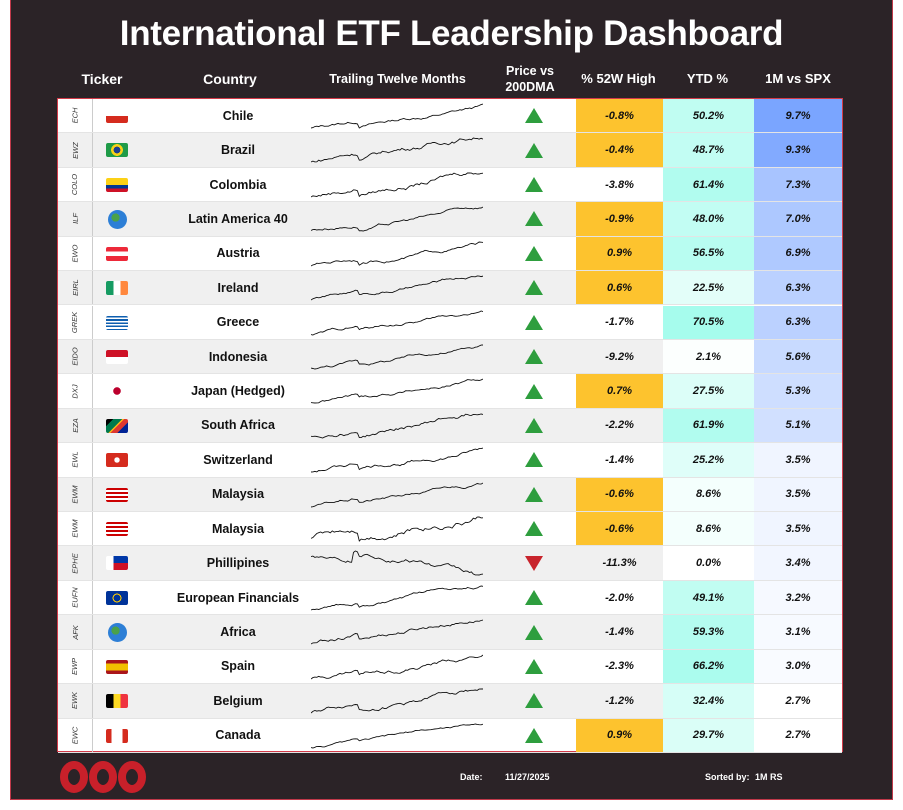  Describe the element at coordinates (708, 116) in the screenshot. I see `ytd-pct: 50.2%` at that location.